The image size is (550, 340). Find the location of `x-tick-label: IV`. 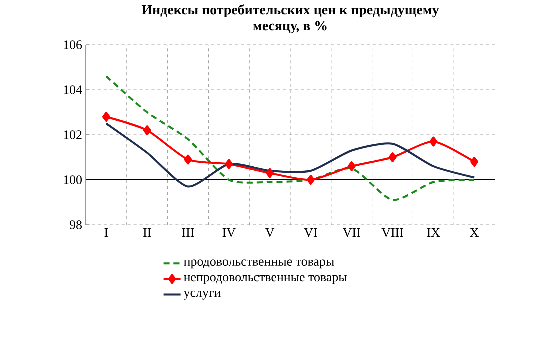

x-tick-label: IV is located at coordinates (229, 233).